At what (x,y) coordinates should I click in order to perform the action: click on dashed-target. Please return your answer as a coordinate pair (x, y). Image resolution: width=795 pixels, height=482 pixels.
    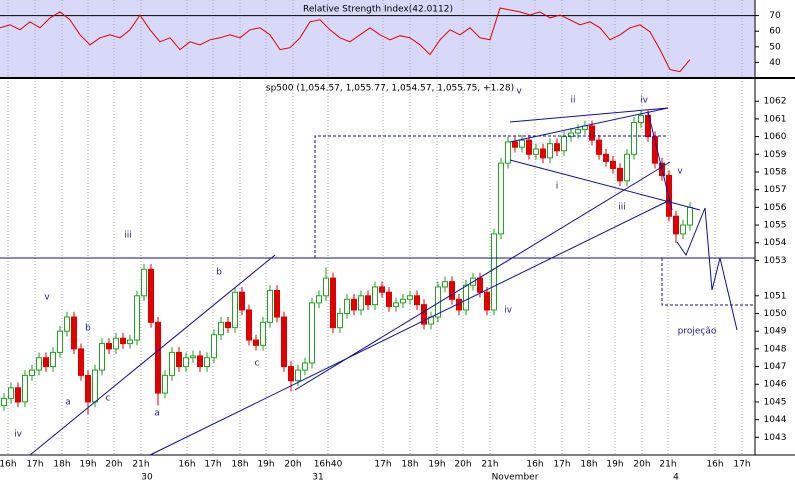
    Looking at the image, I should click on (708, 282).